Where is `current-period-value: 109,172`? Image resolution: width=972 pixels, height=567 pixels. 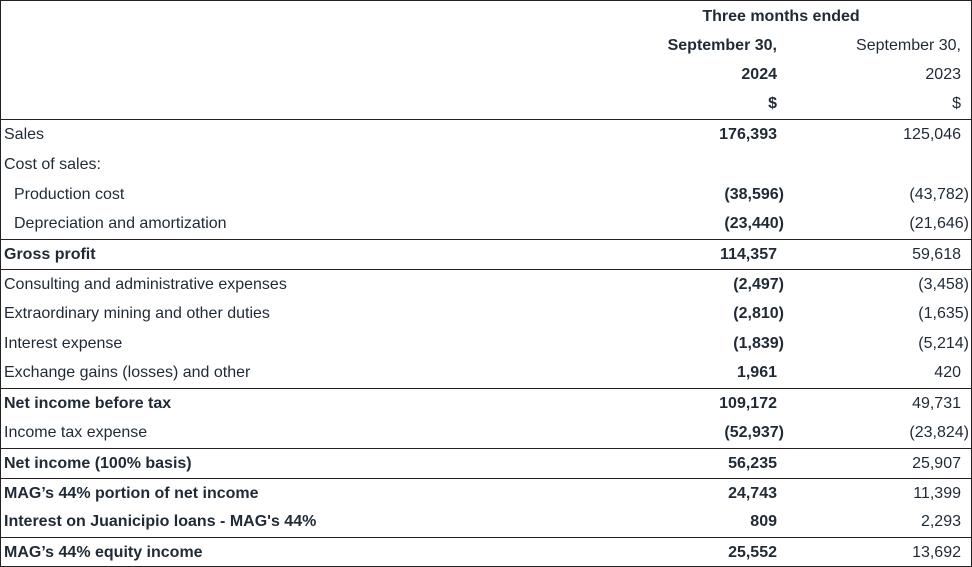
current-period-value: 109,172 is located at coordinates (748, 404).